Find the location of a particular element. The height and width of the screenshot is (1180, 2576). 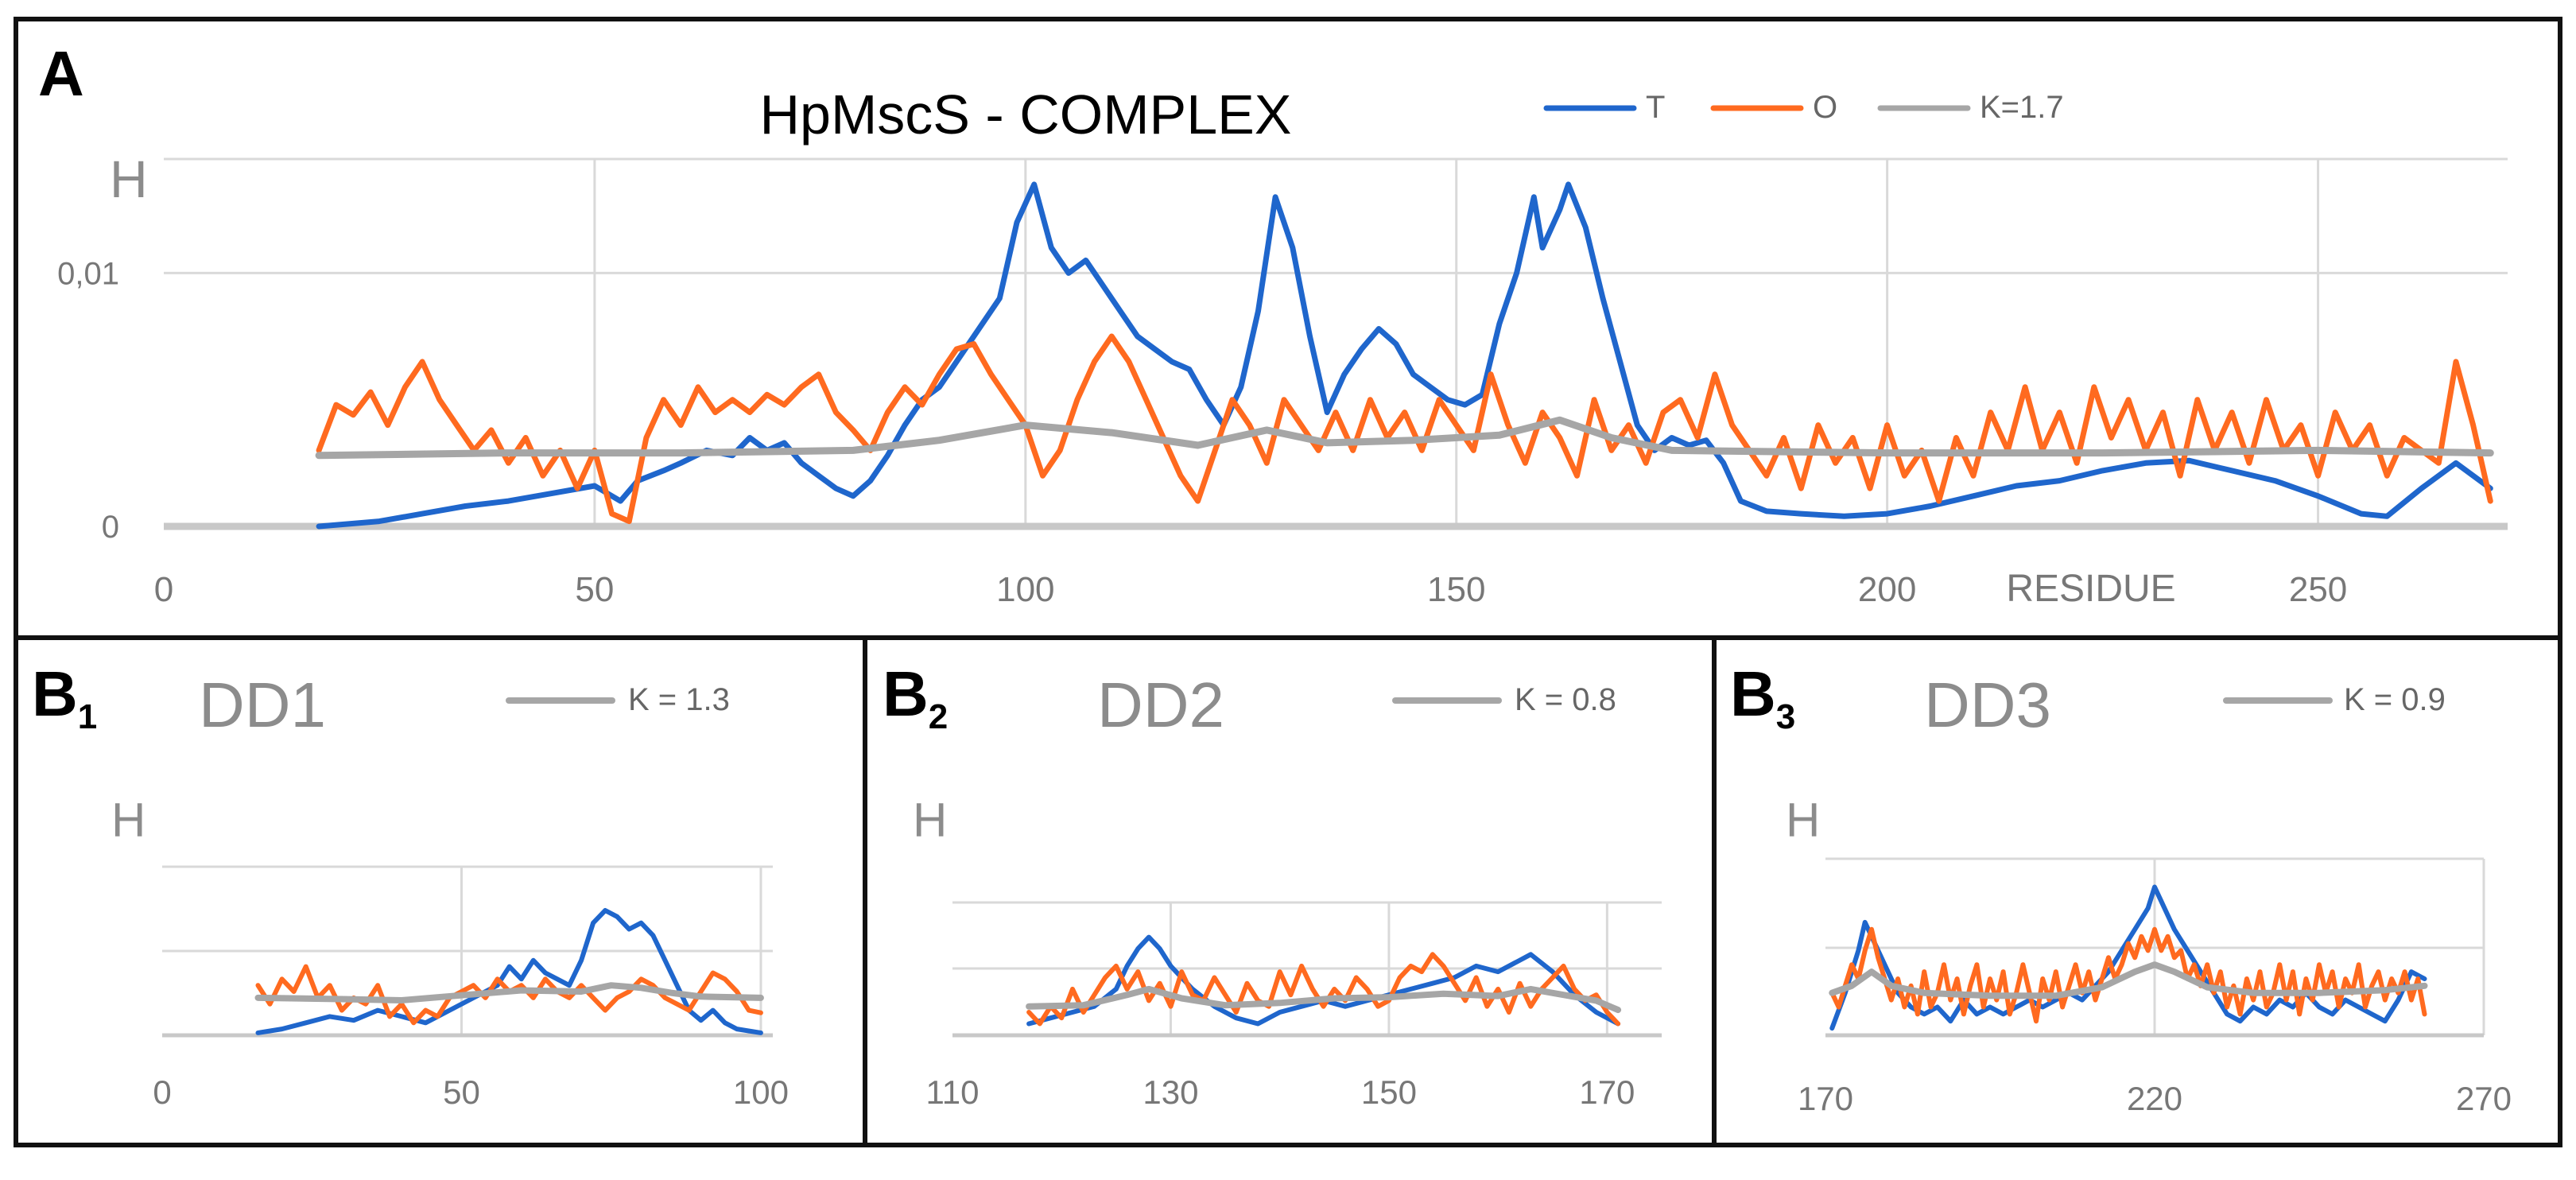

chart-b3-series-t-line is located at coordinates (2128, 957).